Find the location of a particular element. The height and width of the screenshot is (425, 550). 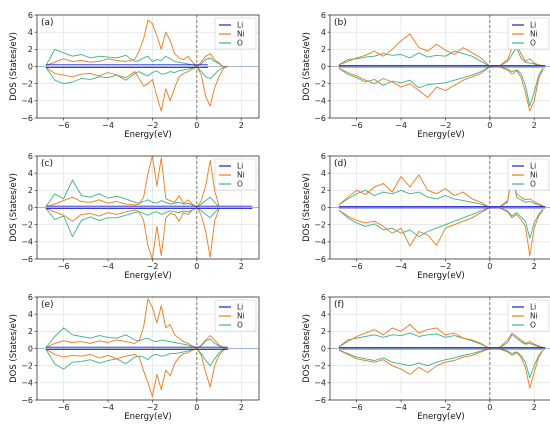

panel-label: (a) is located at coordinates (47, 23).